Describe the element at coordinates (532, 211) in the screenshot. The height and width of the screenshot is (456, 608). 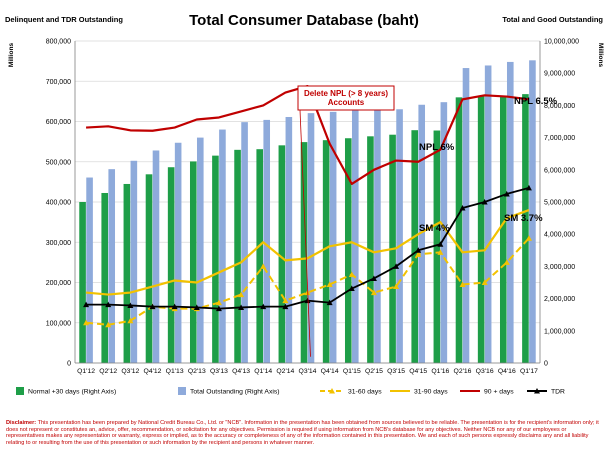
I see `bar-total-Q1'17` at that location.